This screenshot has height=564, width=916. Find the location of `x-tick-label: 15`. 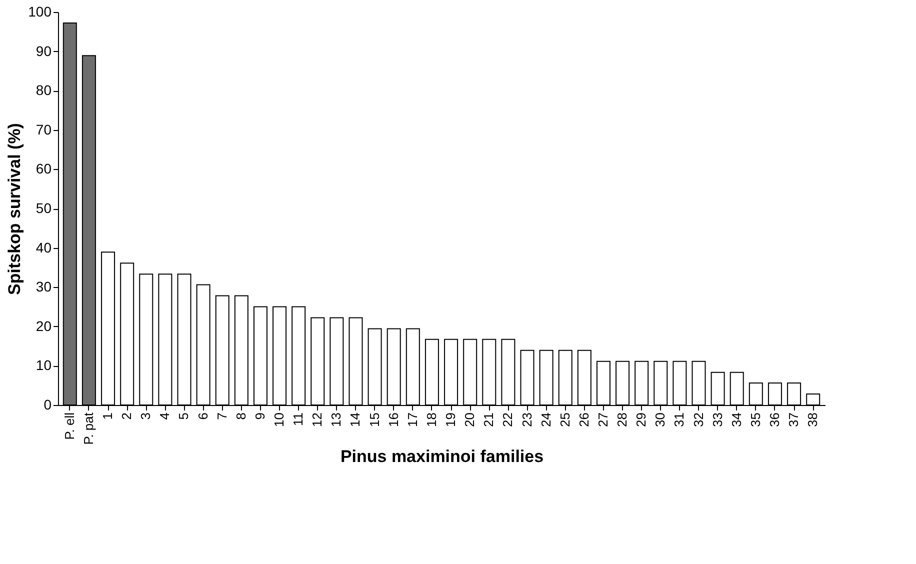

x-tick-label: 15 is located at coordinates (374, 419).